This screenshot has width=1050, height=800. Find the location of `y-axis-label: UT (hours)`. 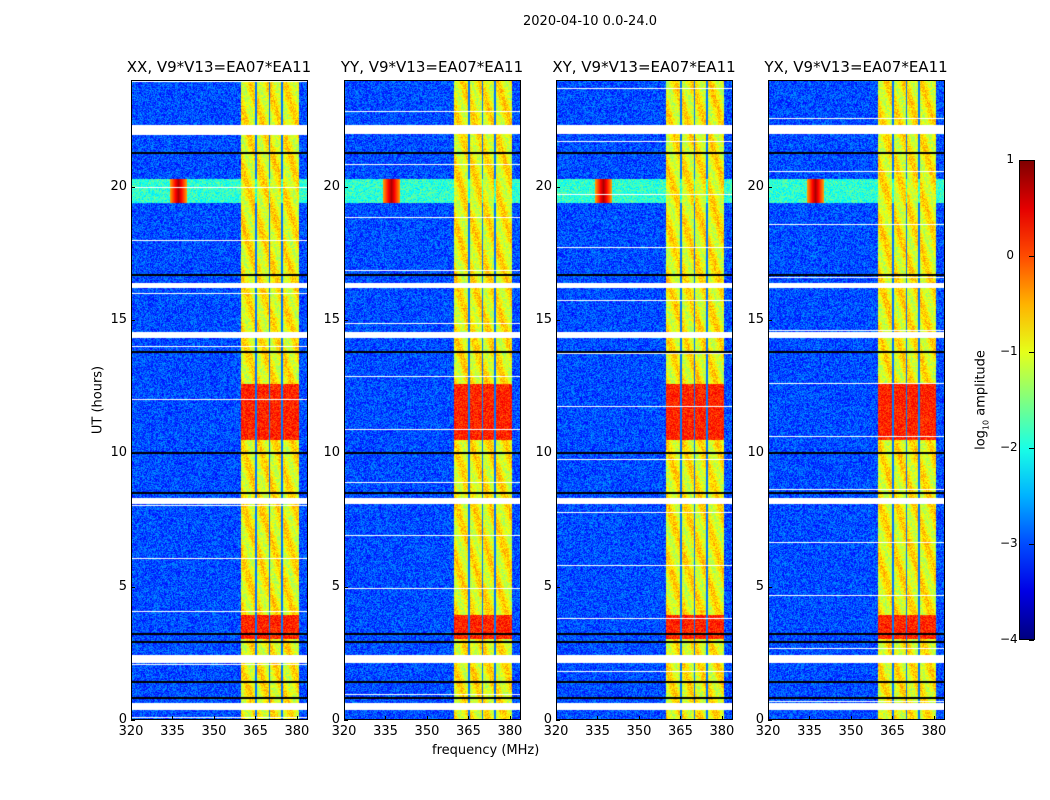

y-axis-label: UT (hours) is located at coordinates (98, 400).